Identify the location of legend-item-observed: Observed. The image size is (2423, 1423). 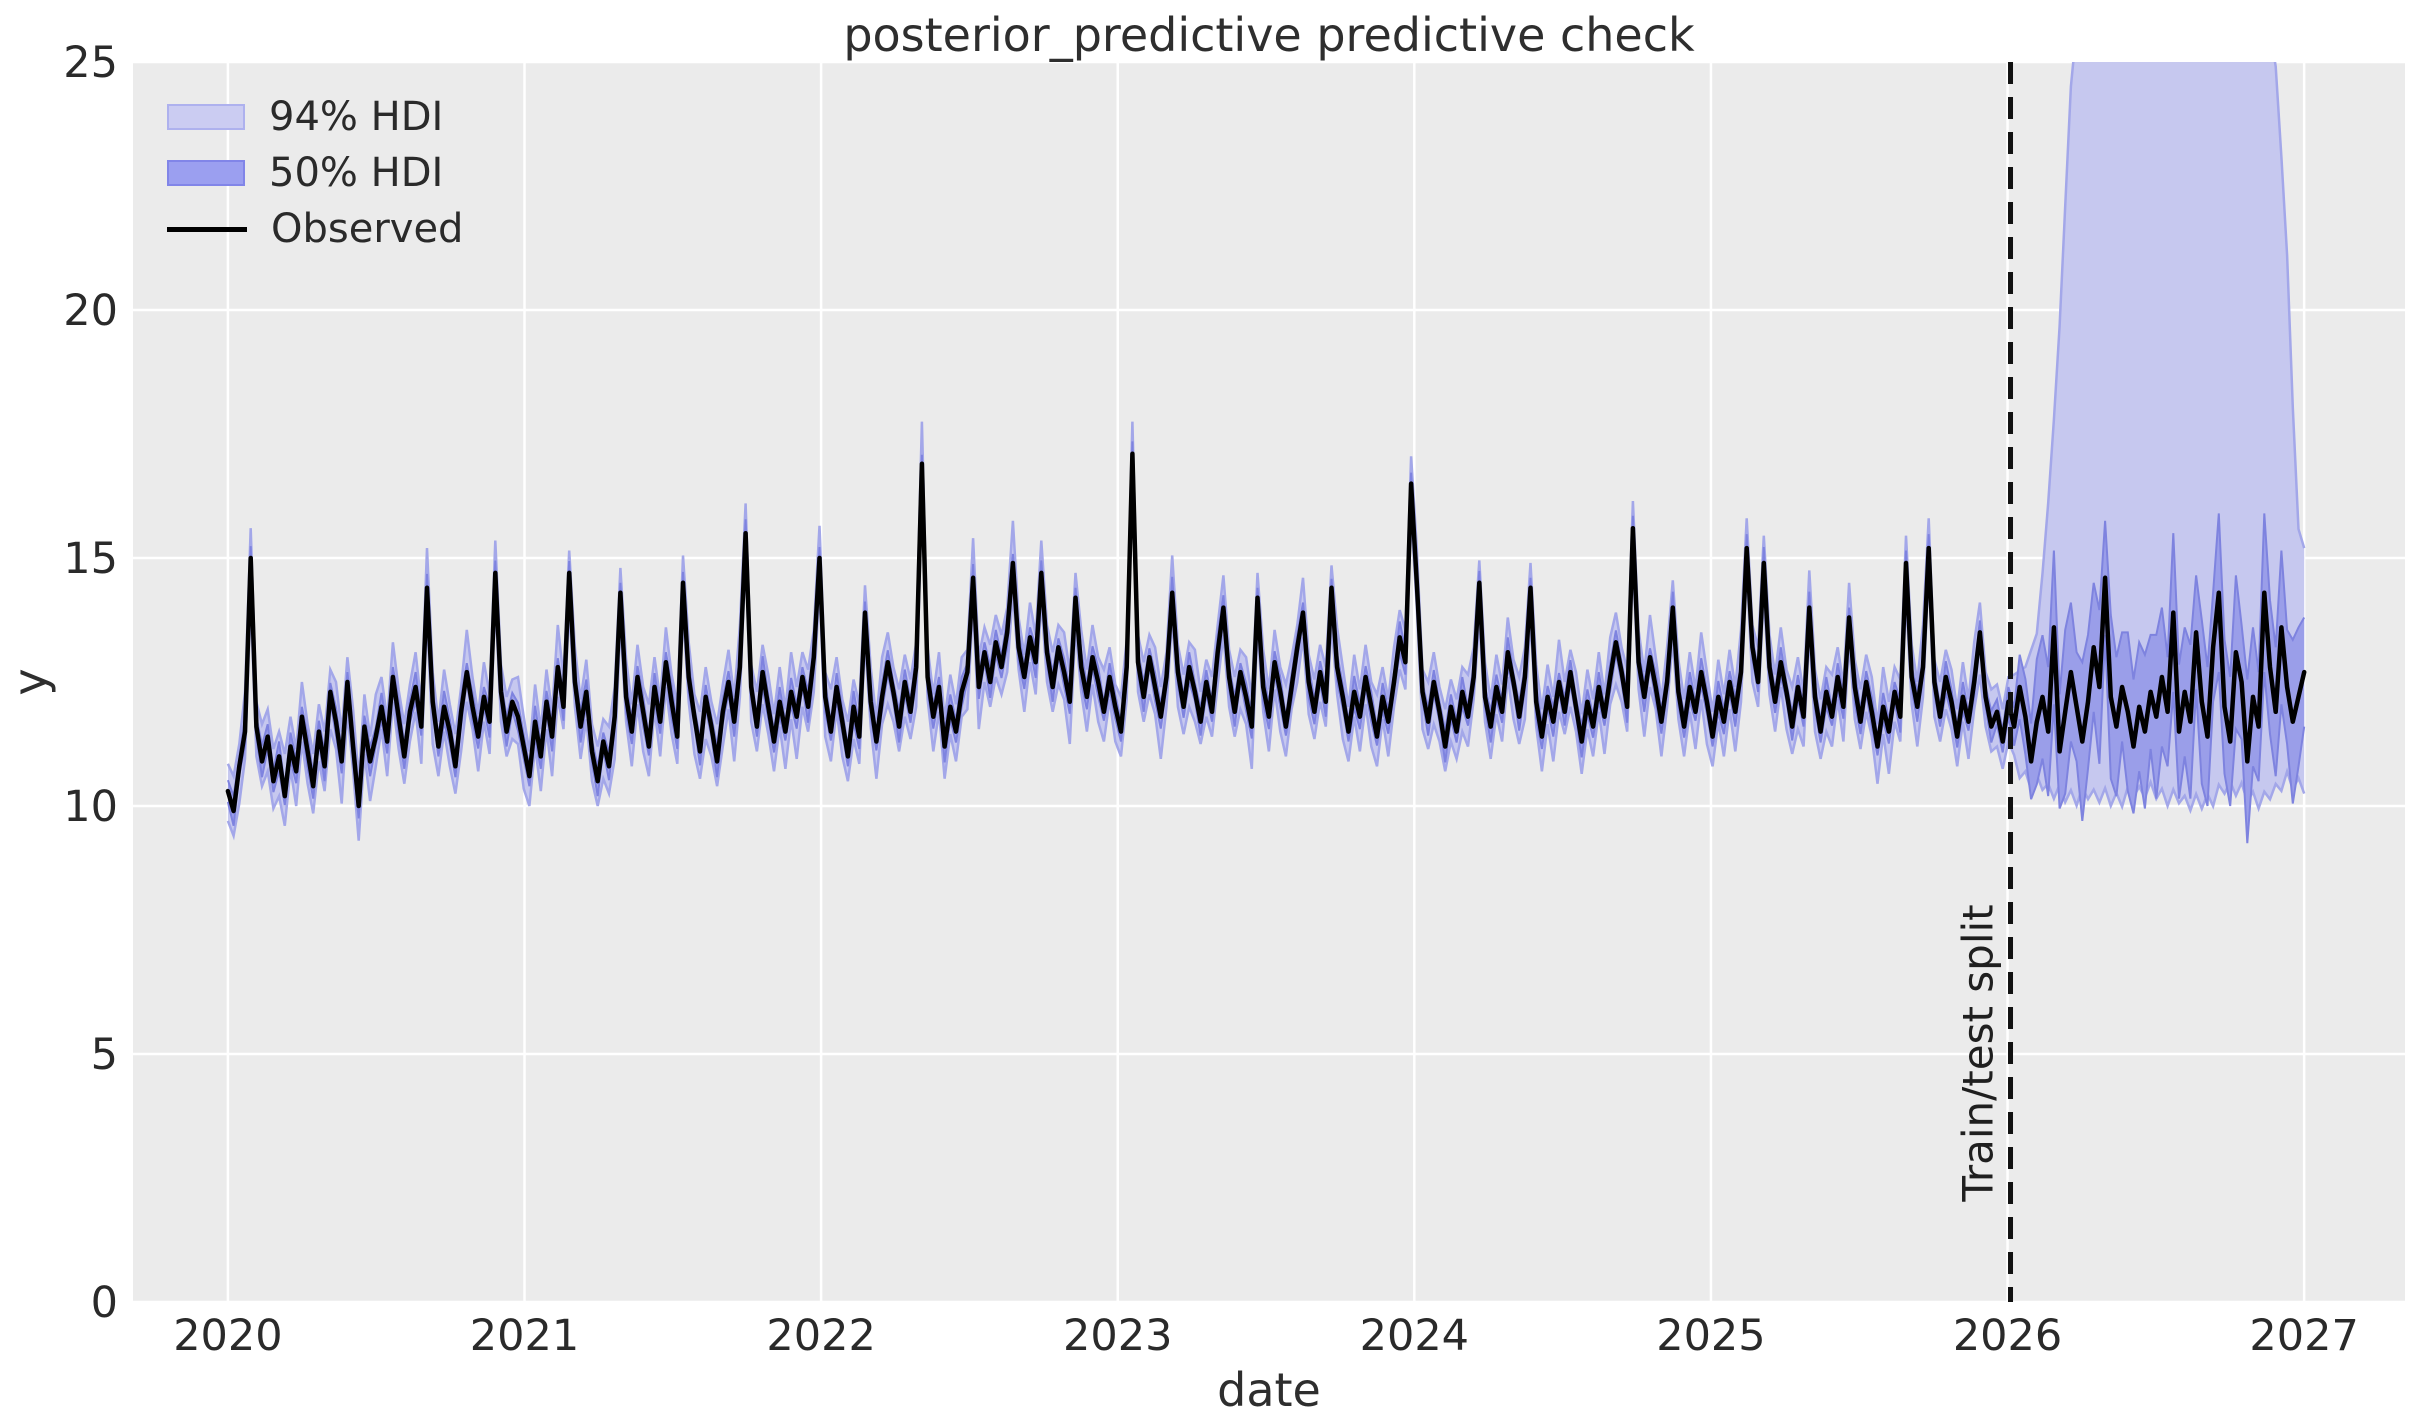
(315, 229).